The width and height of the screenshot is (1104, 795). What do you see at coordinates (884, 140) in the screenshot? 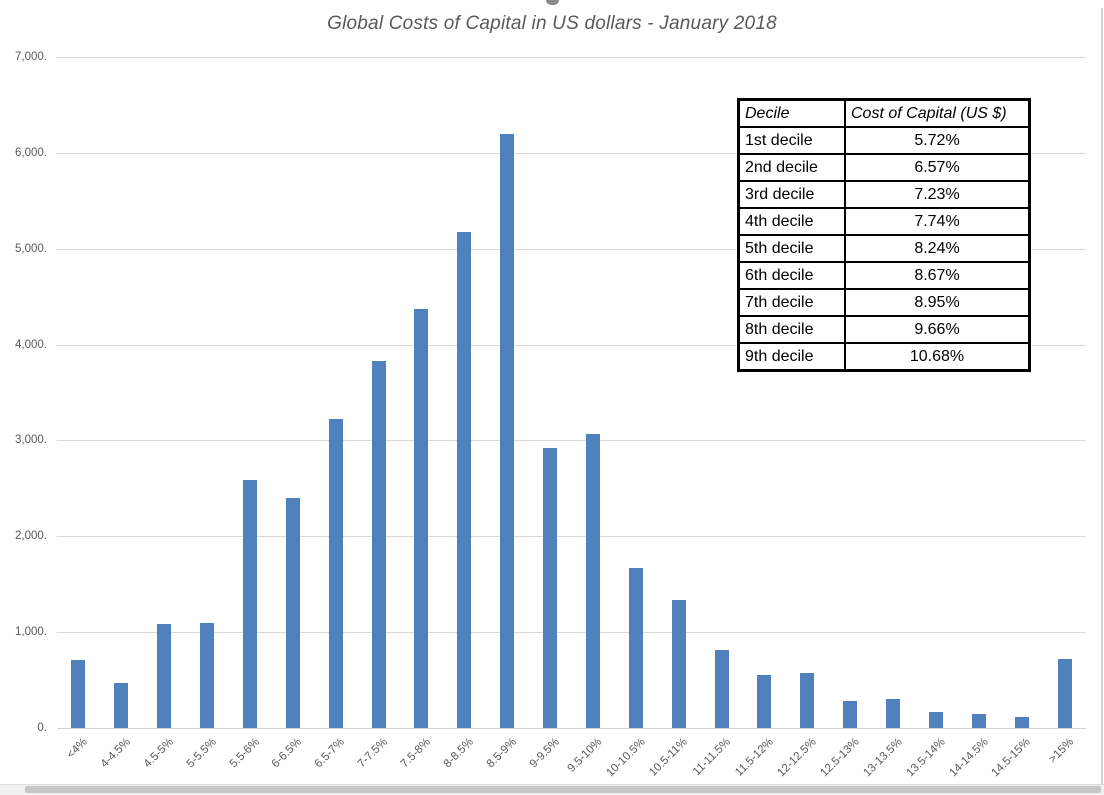
I see `table-row: 1st decile 5.72%` at bounding box center [884, 140].